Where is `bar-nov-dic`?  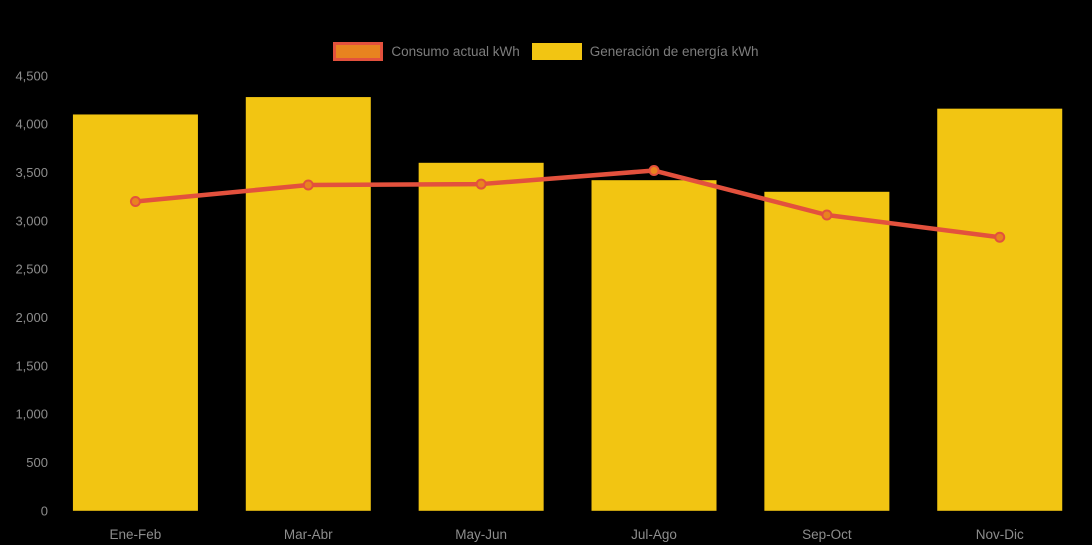
bar-nov-dic is located at coordinates (1000, 309).